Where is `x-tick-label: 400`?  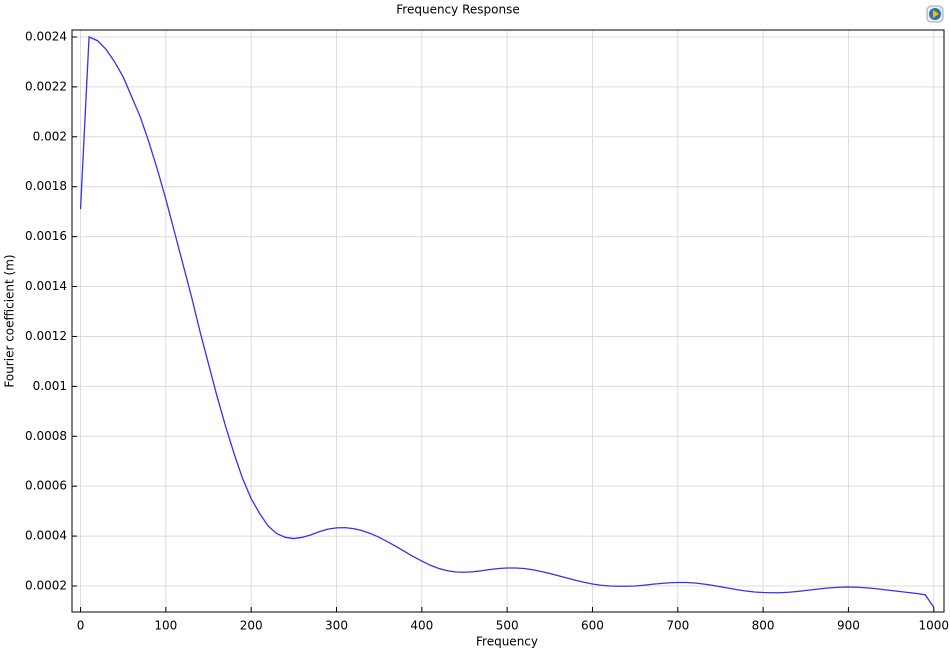
x-tick-label: 400 is located at coordinates (421, 626).